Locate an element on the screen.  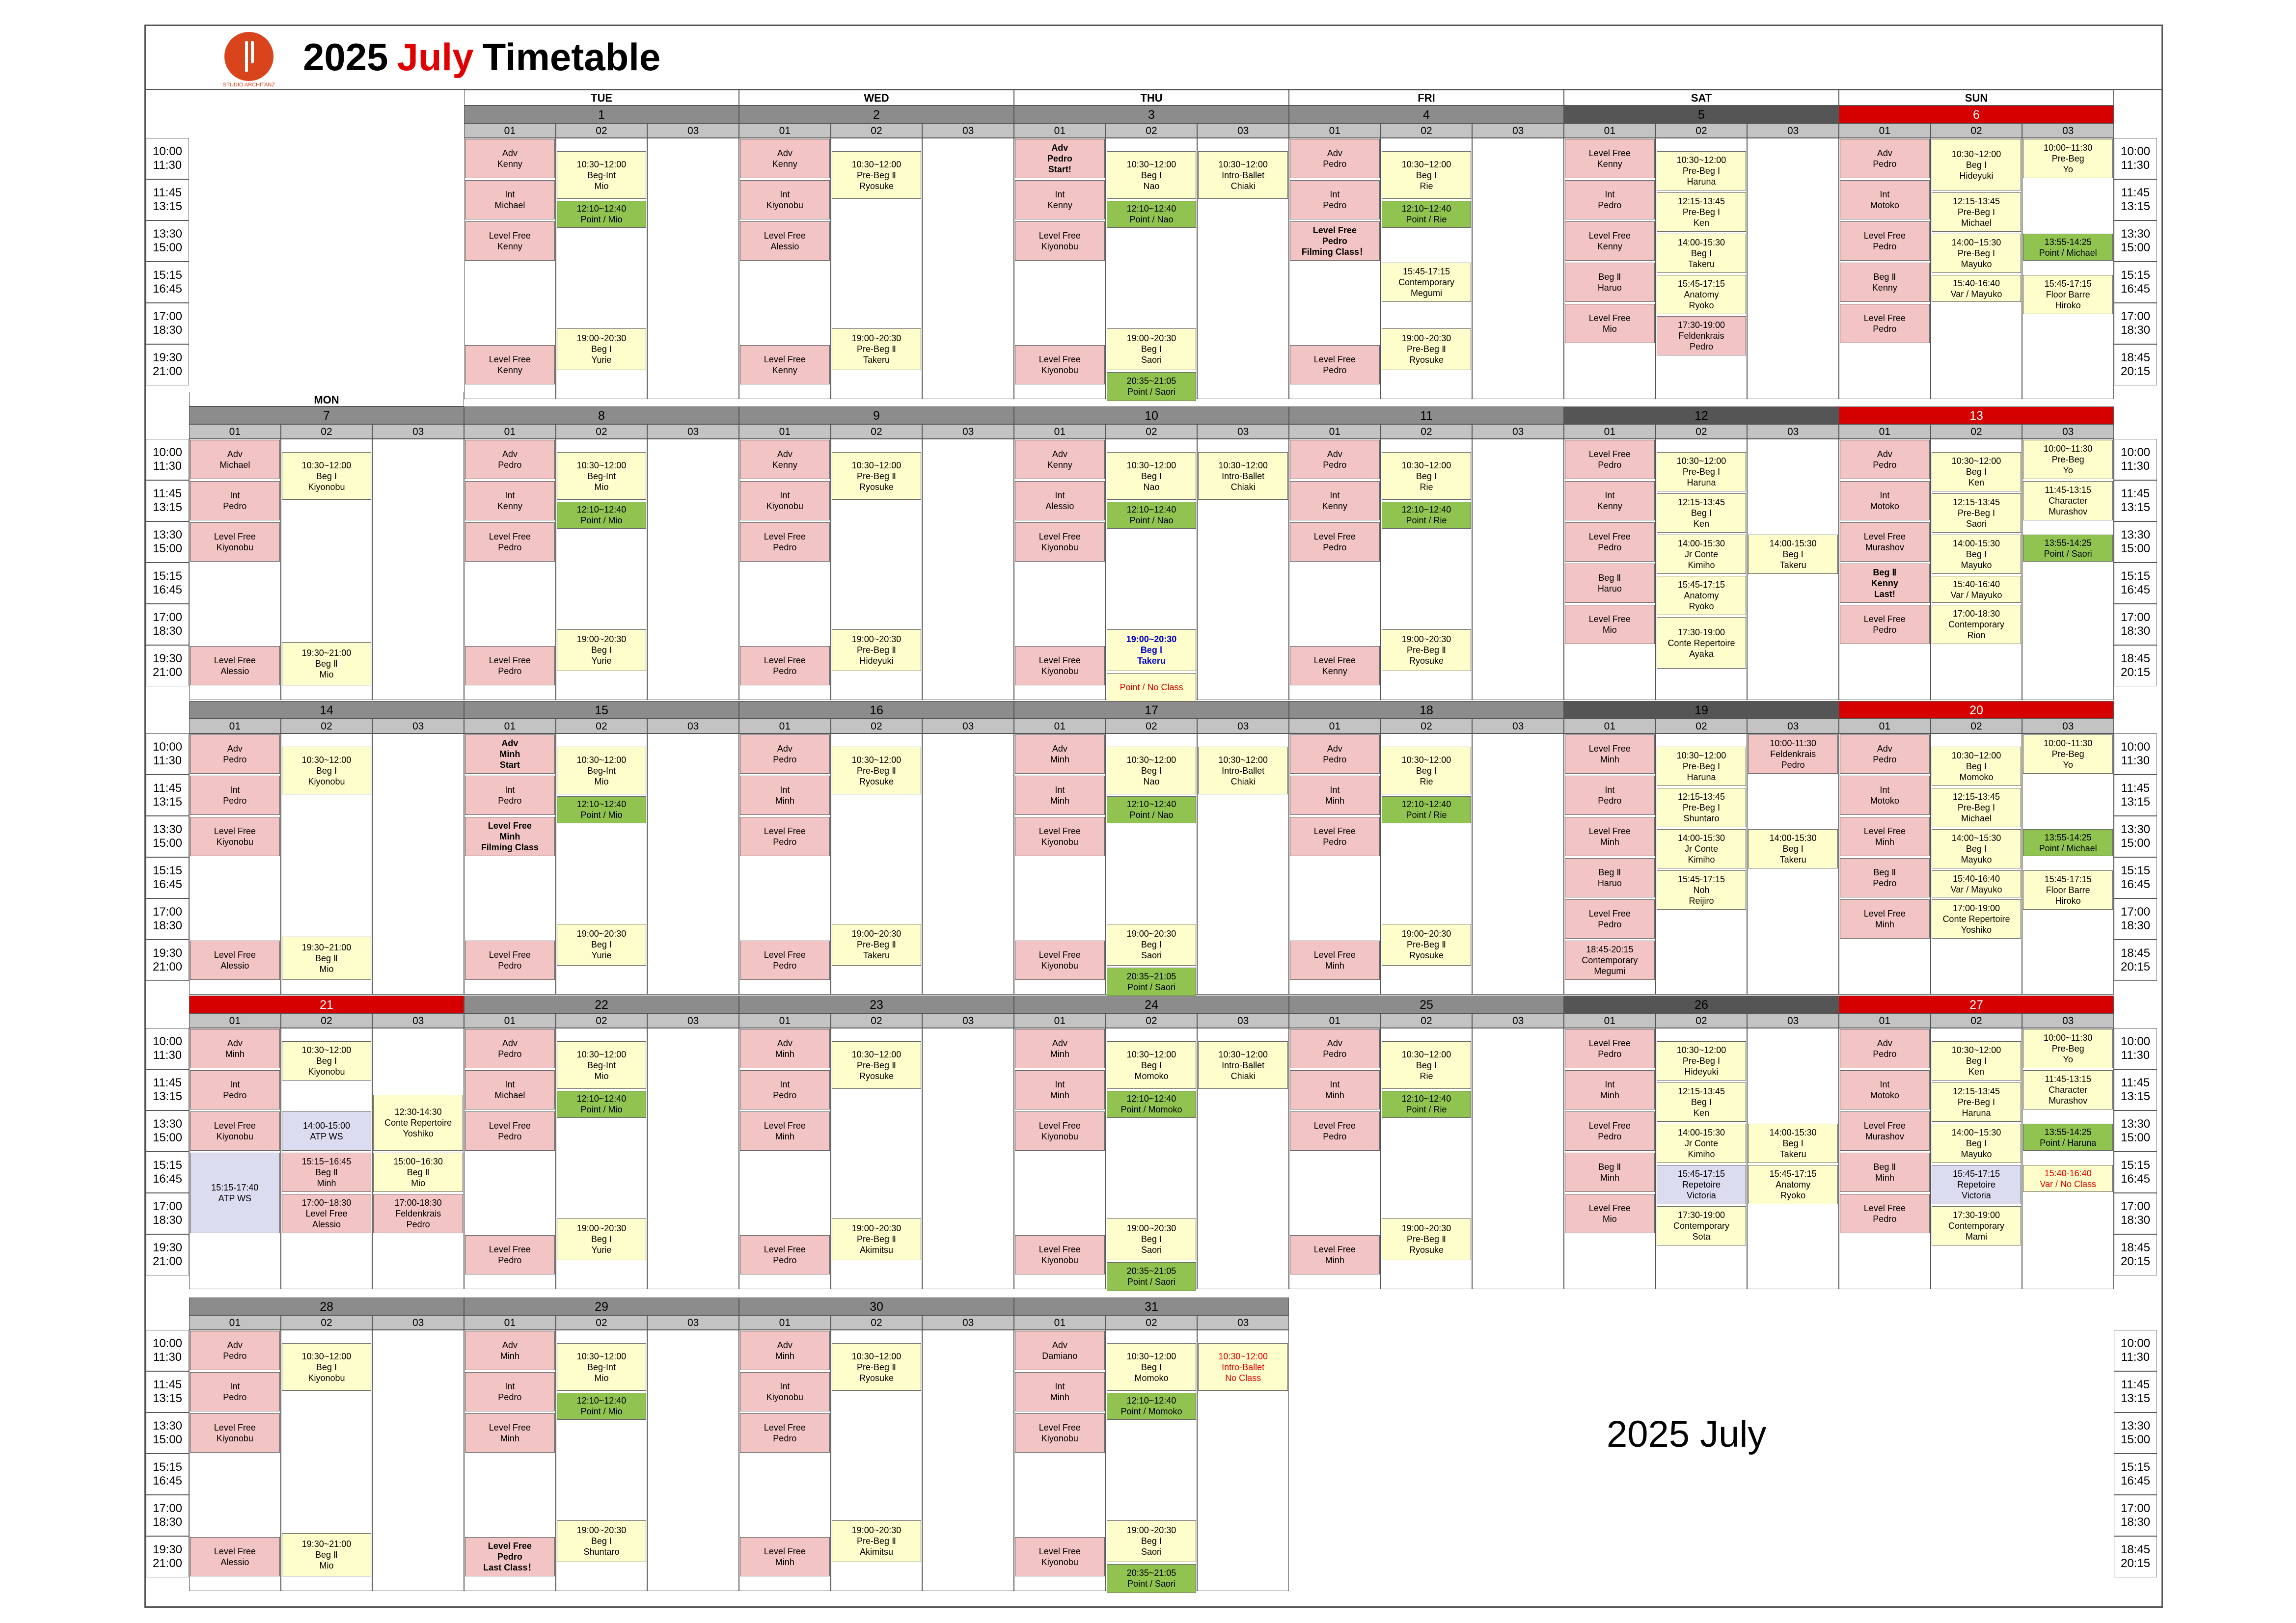
class-cell: 17:00-18:30 Feldenkrais Pedro is located at coordinates (418, 1213).